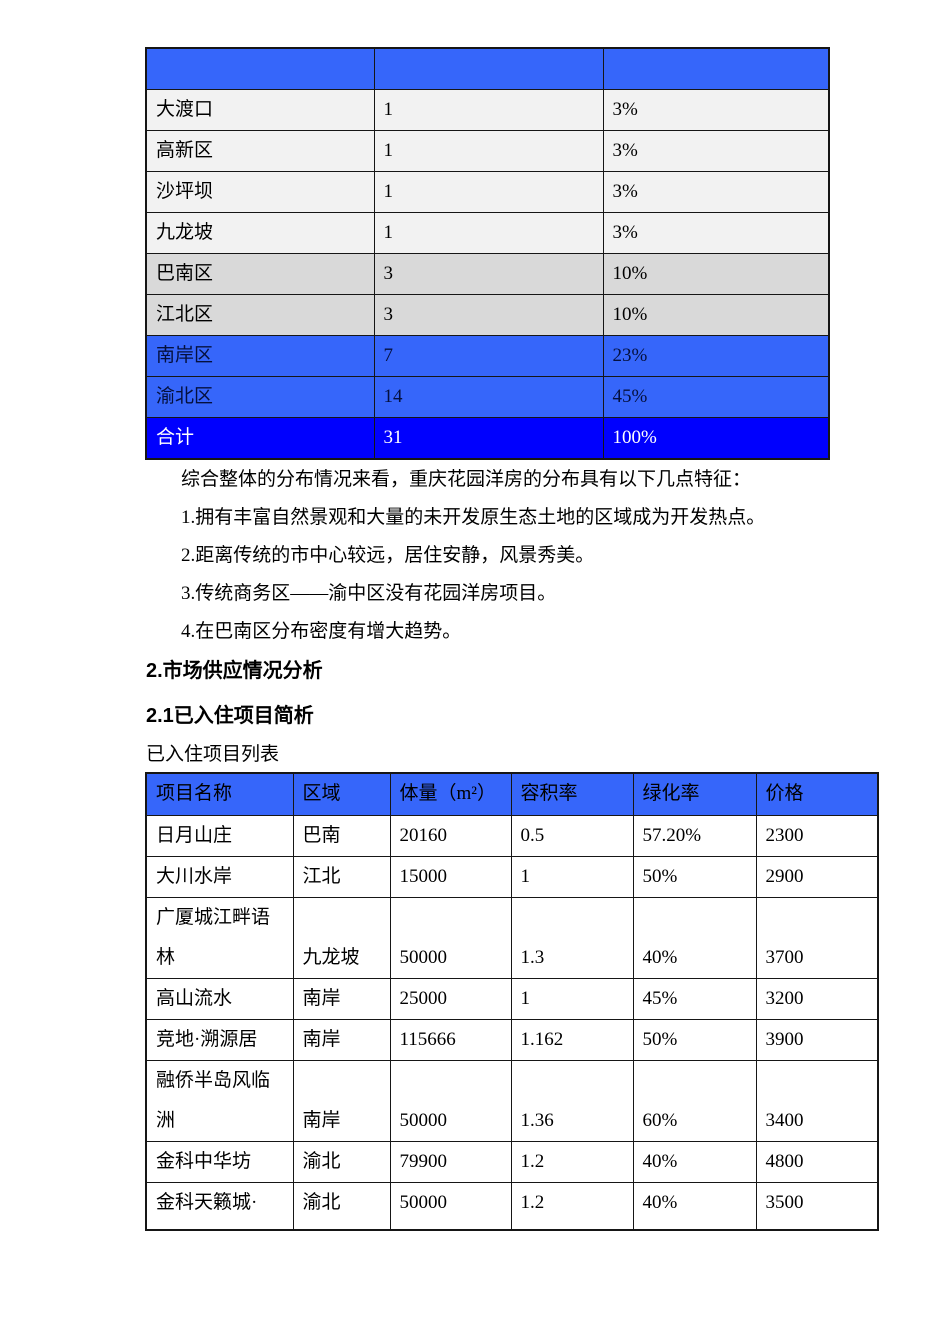  What do you see at coordinates (450, 1162) in the screenshot?
I see `volume-cell: 79900` at bounding box center [450, 1162].